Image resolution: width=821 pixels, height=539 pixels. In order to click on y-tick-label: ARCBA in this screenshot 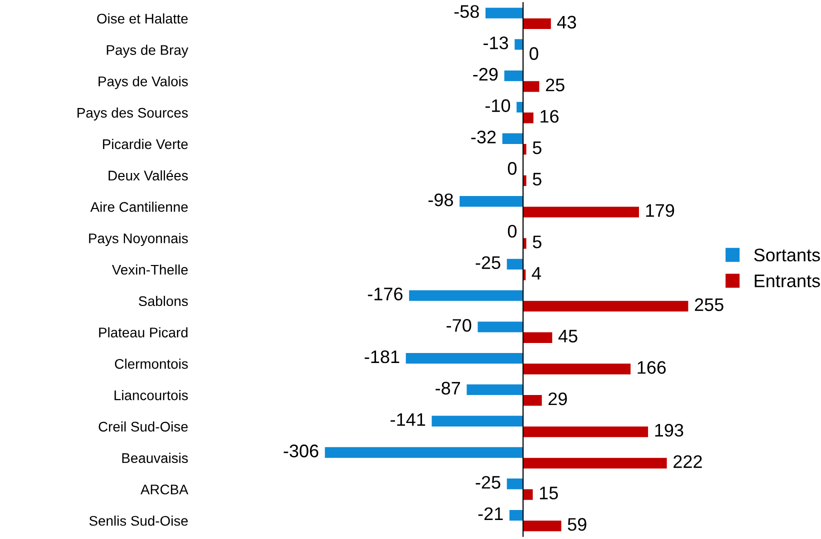, I will do `click(164, 489)`.